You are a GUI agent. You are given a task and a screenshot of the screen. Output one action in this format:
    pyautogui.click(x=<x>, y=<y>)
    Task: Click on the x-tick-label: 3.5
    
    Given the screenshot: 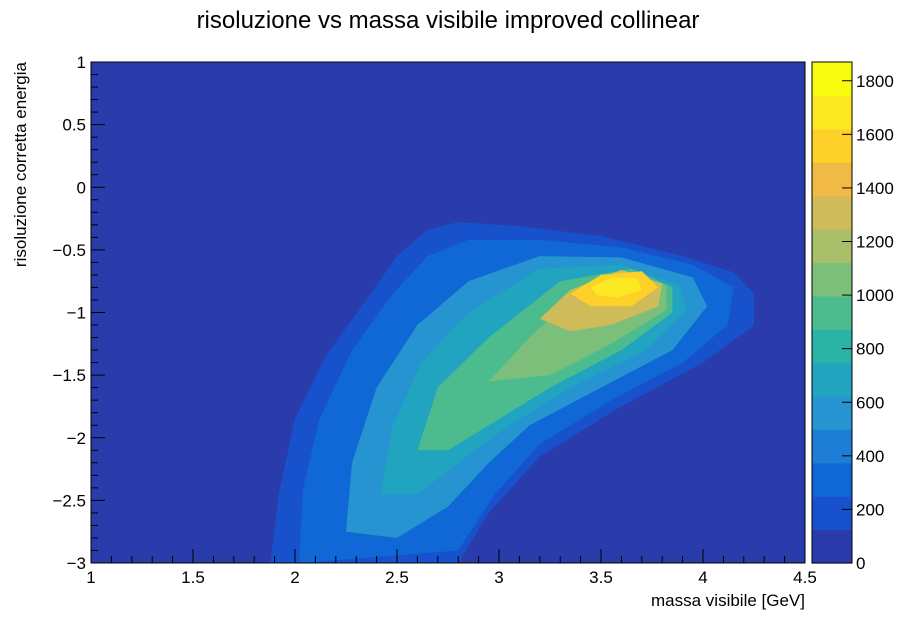 What is the action you would take?
    pyautogui.click(x=601, y=577)
    